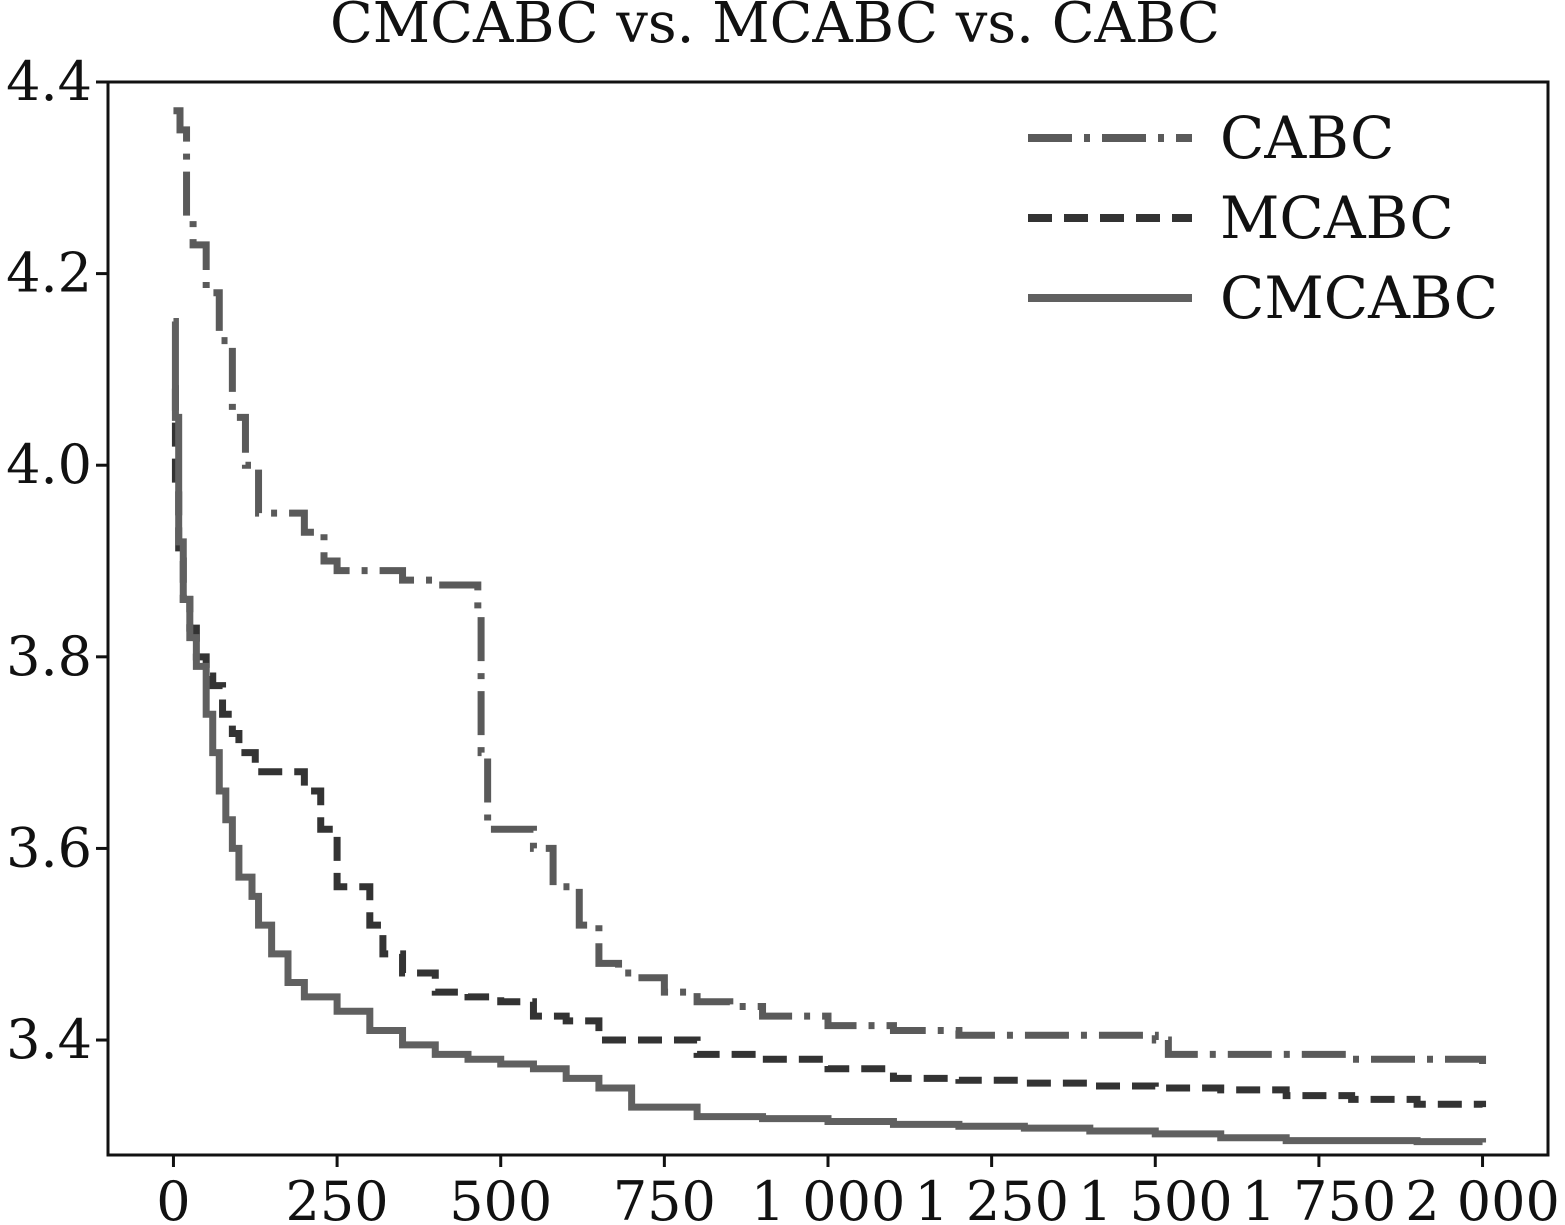 The width and height of the screenshot is (1565, 1225). Describe the element at coordinates (49, 1039) in the screenshot. I see `y-tick-label: 3.4` at that location.